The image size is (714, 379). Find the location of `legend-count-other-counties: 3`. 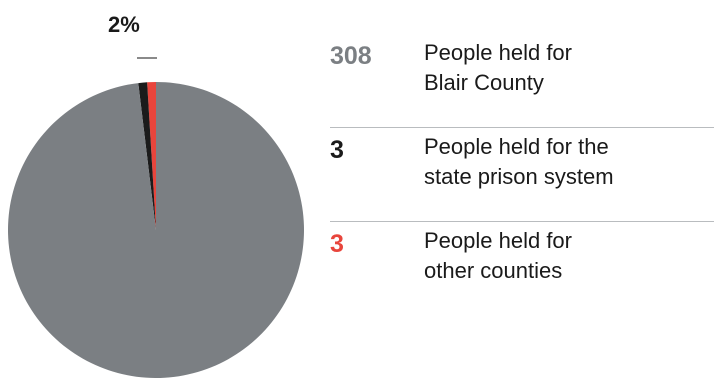

legend-count-other-counties: 3 is located at coordinates (337, 244).